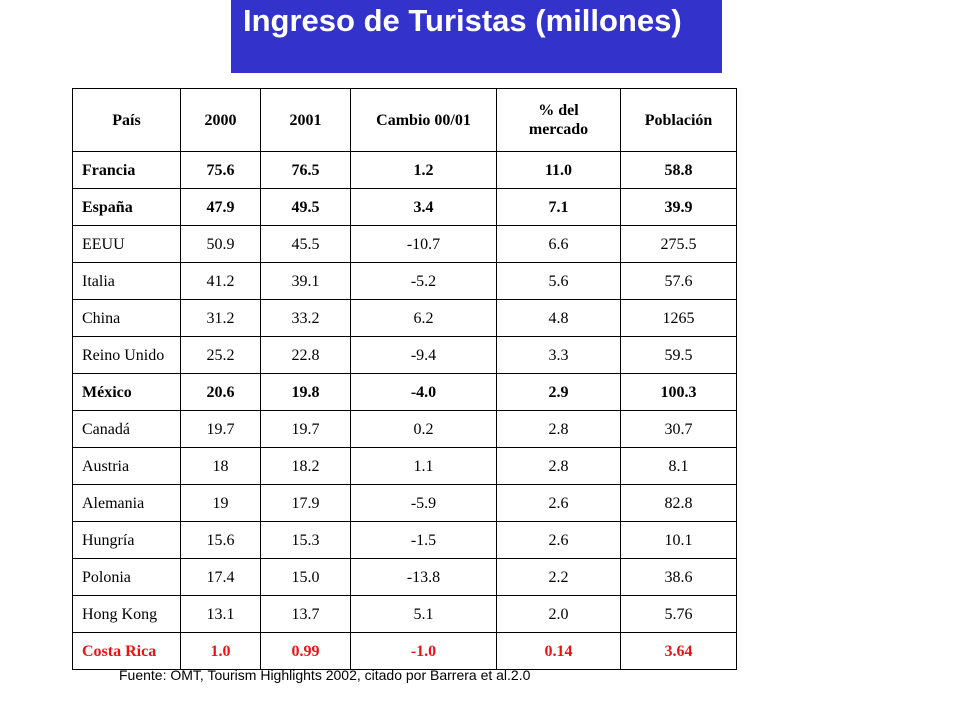 The height and width of the screenshot is (720, 960). Describe the element at coordinates (423, 281) in the screenshot. I see `cell-change: -5.2` at that location.